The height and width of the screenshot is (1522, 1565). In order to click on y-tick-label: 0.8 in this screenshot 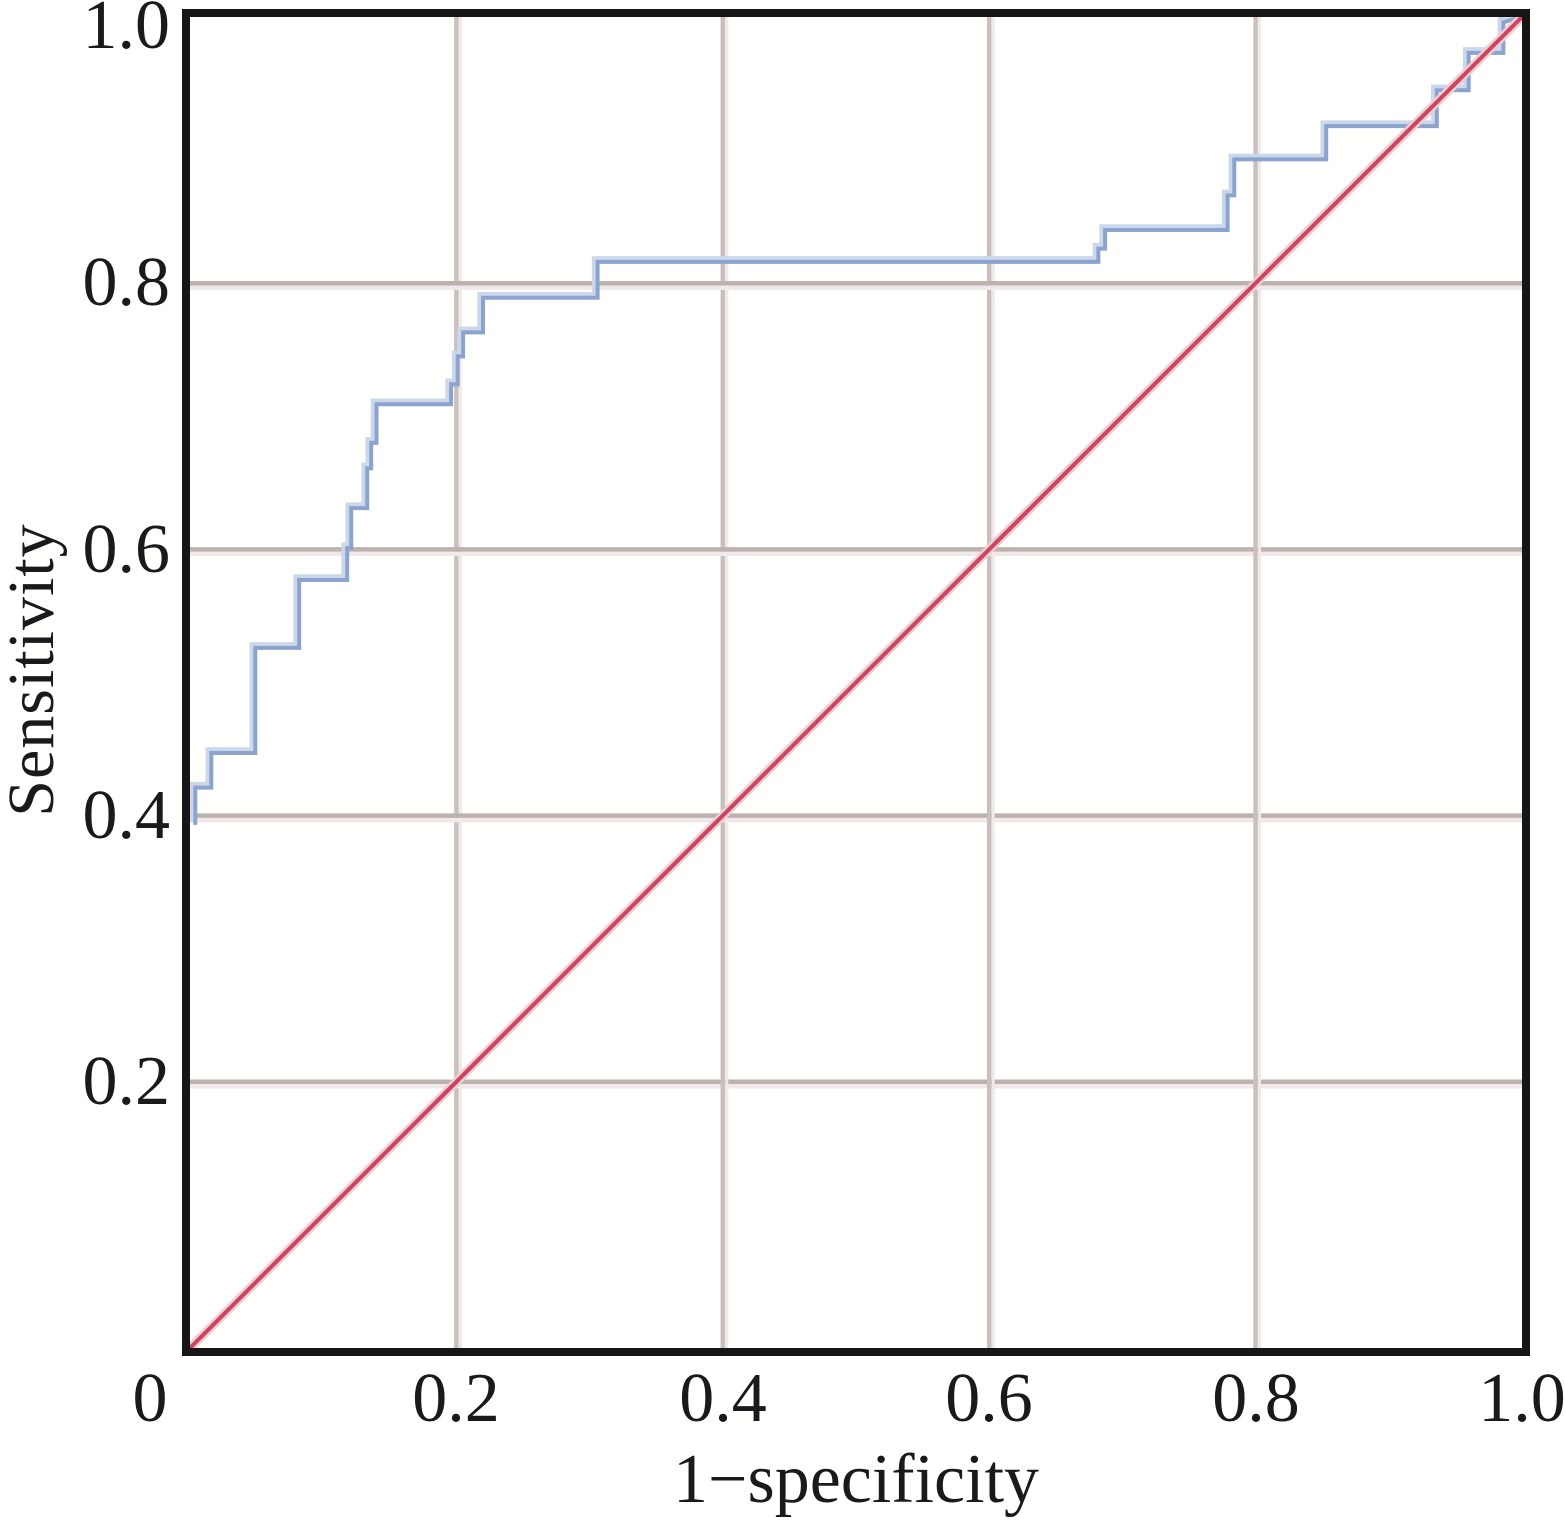, I will do `click(126, 282)`.